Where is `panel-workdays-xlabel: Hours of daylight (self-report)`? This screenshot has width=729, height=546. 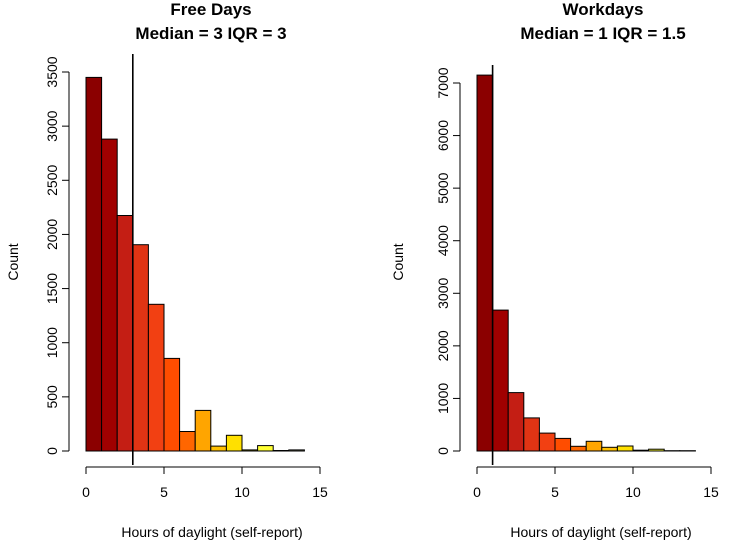 panel-workdays-xlabel: Hours of daylight (self-report) is located at coordinates (600, 532).